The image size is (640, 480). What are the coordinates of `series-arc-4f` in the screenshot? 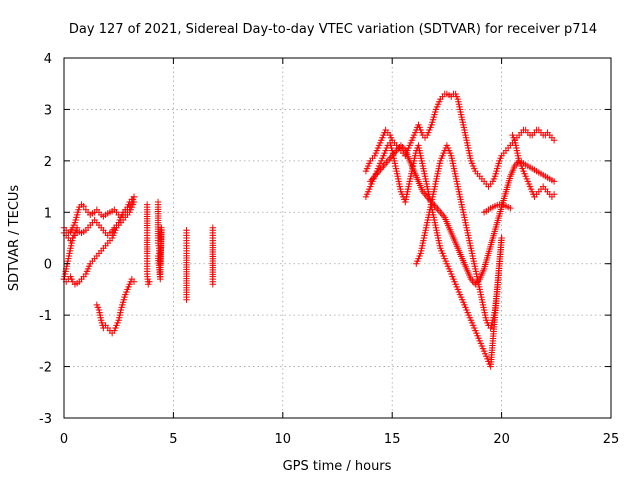 It's located at (497, 208).